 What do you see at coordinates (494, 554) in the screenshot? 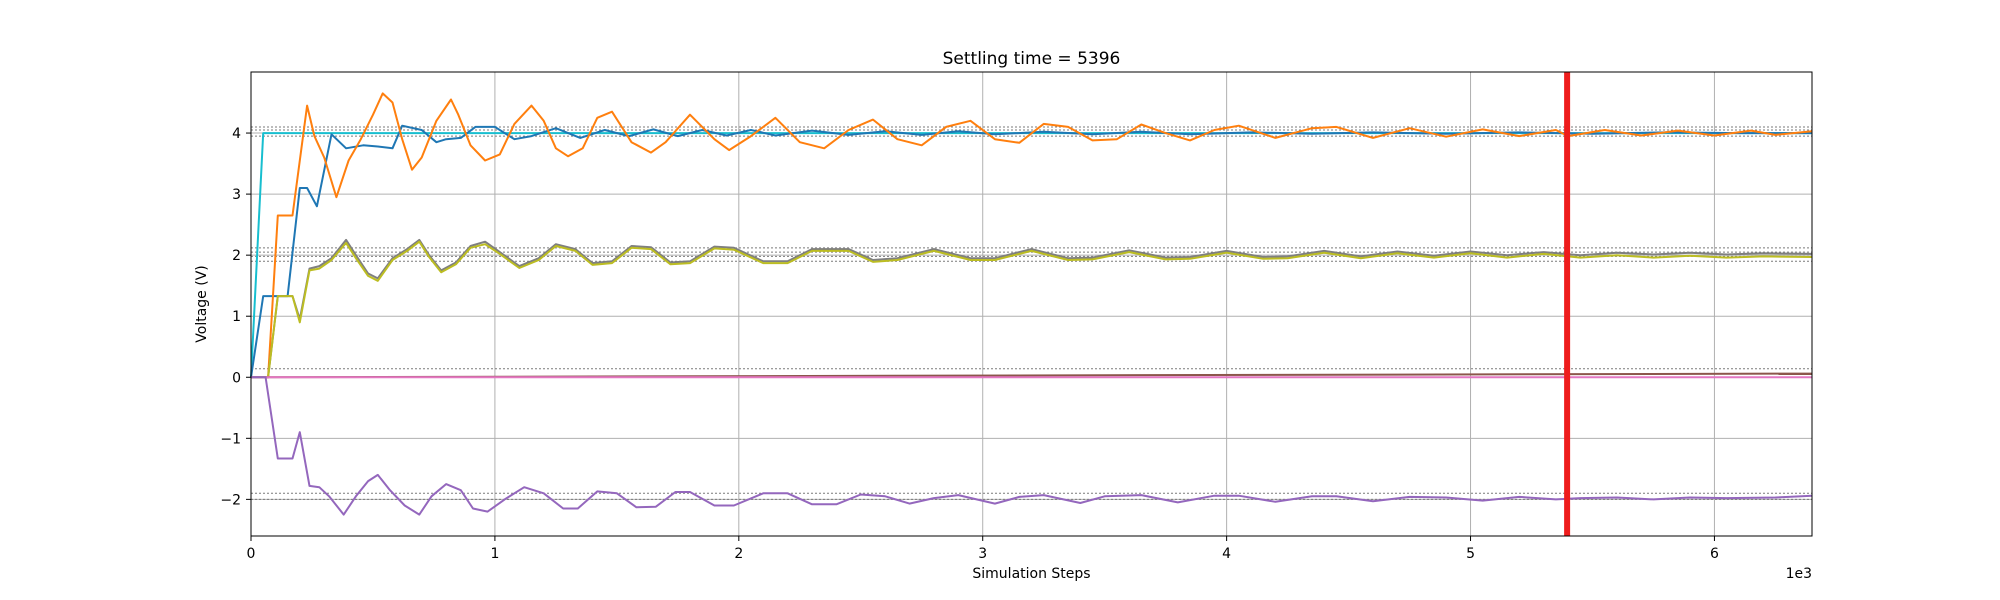
I see `x-tick-label: 1` at bounding box center [494, 554].